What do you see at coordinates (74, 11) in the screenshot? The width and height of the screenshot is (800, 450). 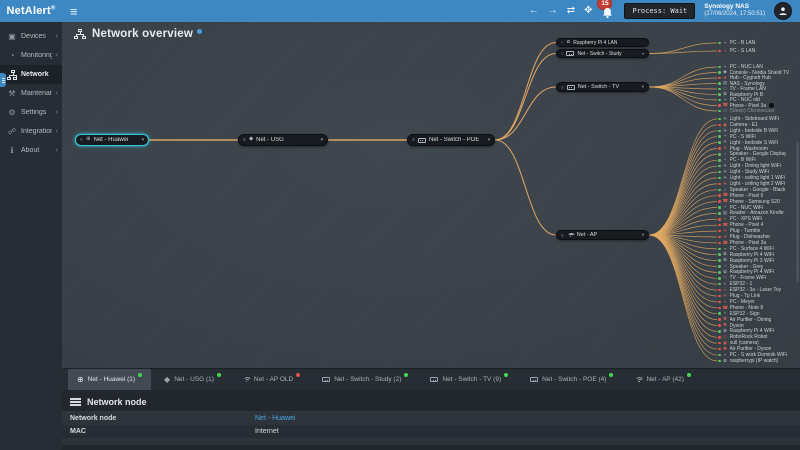 I see `hamburger-menu-icon: ≡` at bounding box center [74, 11].